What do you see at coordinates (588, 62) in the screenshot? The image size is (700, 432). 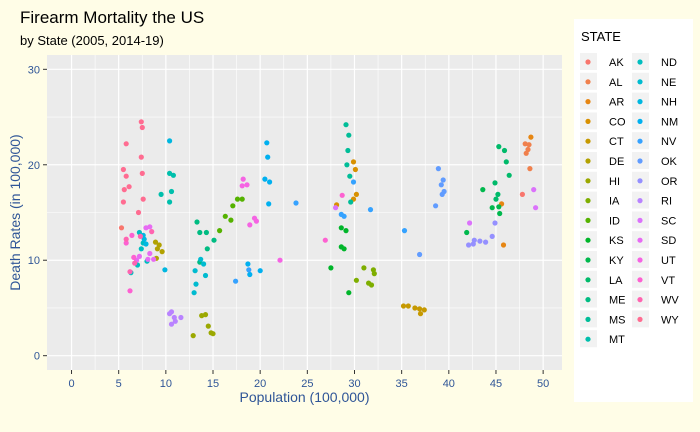 I see `legend-key-ak` at bounding box center [588, 62].